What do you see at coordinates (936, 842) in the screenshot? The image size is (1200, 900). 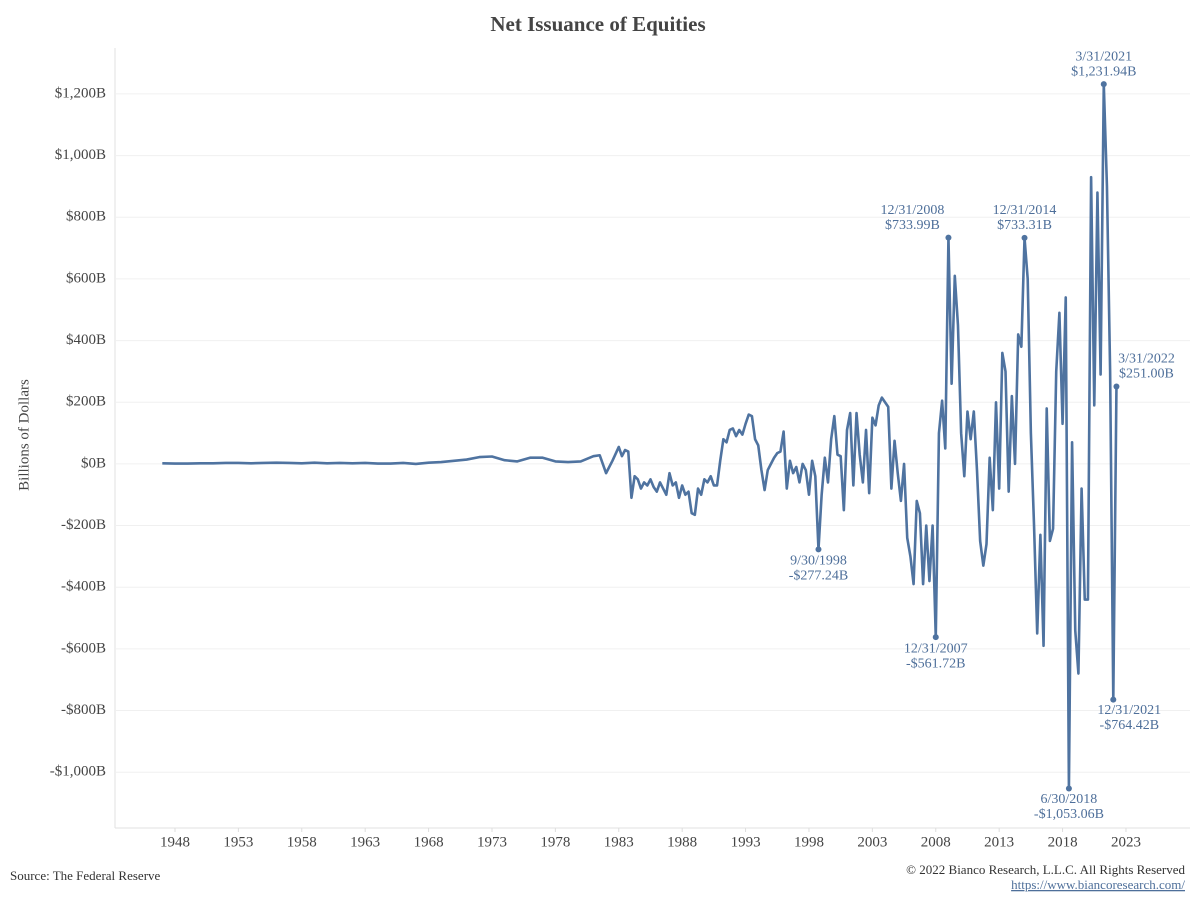 I see `x-tick-label: 2008` at bounding box center [936, 842].